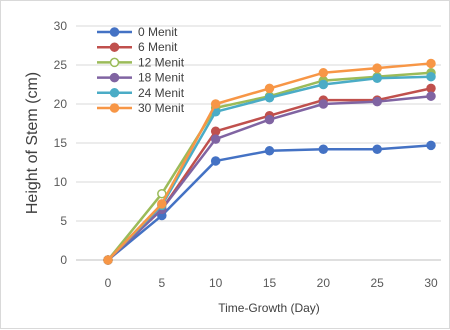 The image size is (450, 330). What do you see at coordinates (61, 143) in the screenshot?
I see `y-tick-label: 15` at bounding box center [61, 143].